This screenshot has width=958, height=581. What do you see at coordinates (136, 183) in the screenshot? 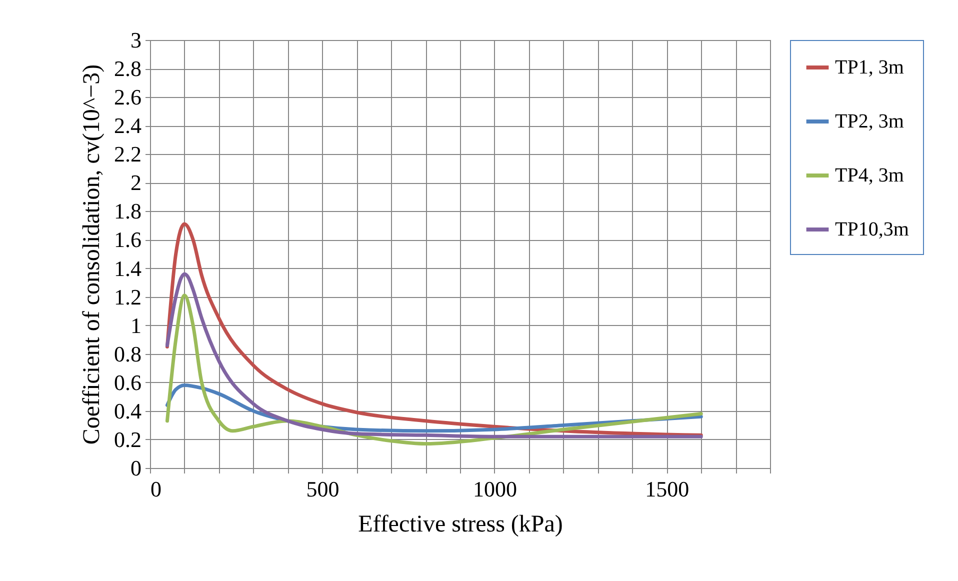
I see `y-tick-label: 2` at bounding box center [136, 183].